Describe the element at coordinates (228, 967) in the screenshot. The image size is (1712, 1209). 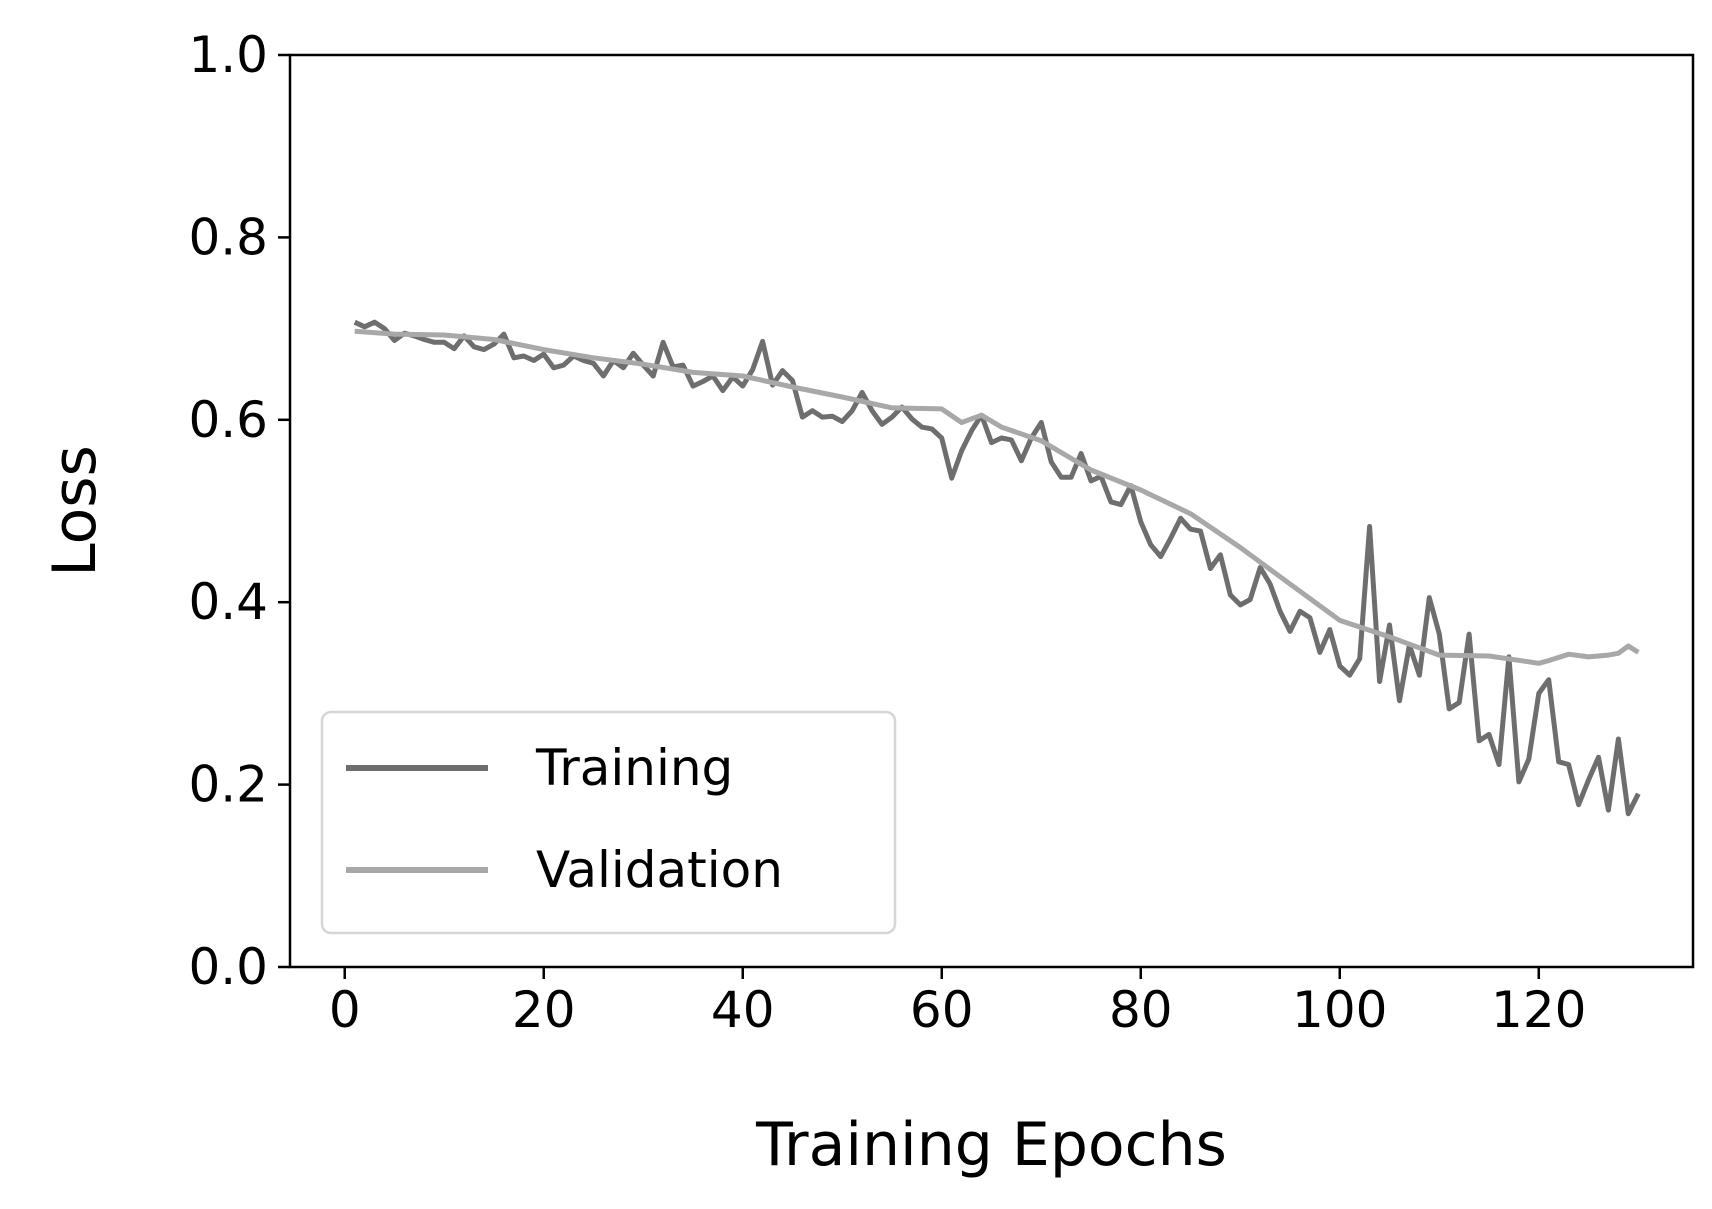
I see `y-tick-label: 0.0` at that location.